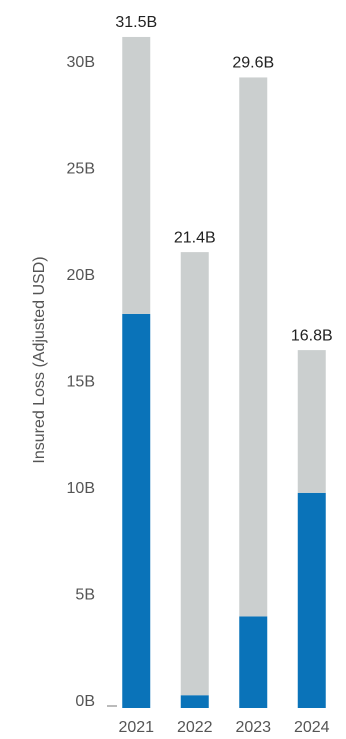 The image size is (346, 739). Describe the element at coordinates (136, 727) in the screenshot. I see `x-tick-label: 2021` at that location.